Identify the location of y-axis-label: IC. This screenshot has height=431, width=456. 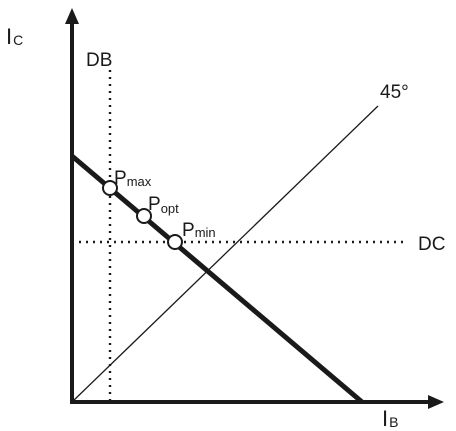
(14, 36).